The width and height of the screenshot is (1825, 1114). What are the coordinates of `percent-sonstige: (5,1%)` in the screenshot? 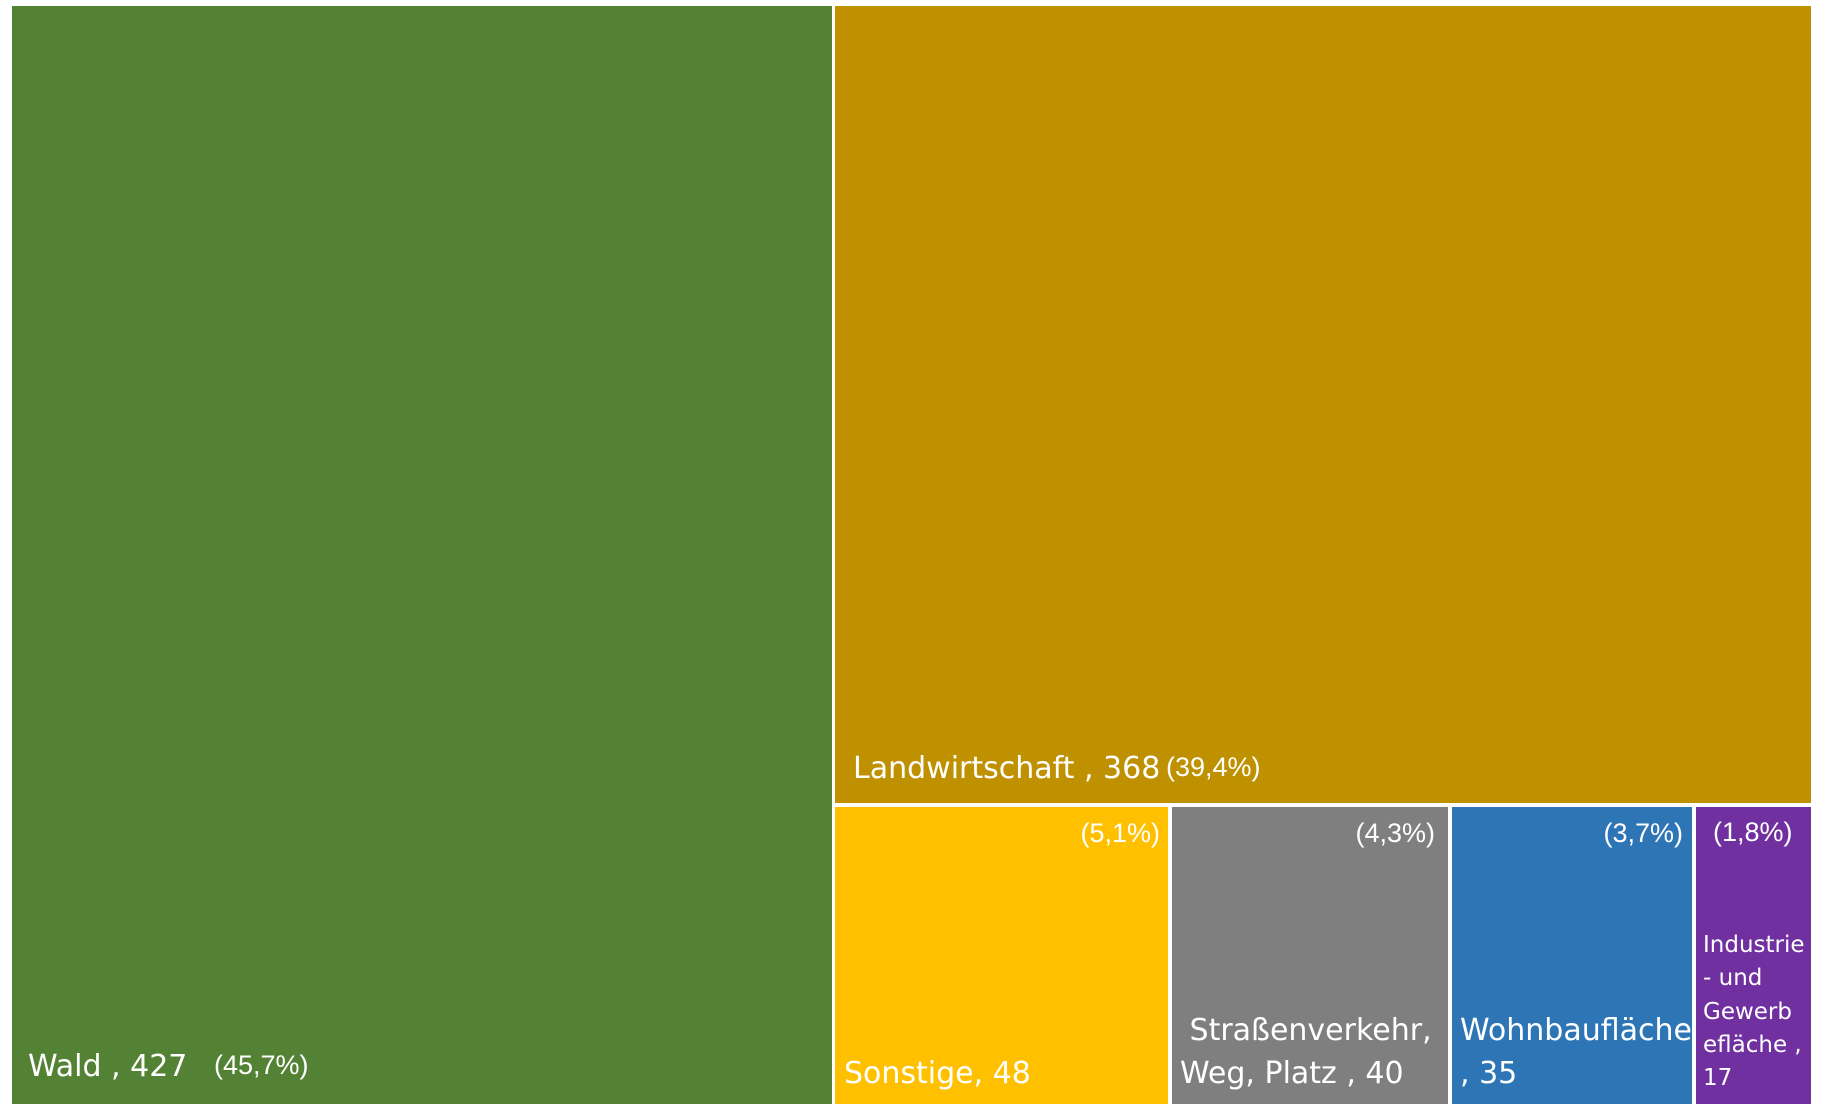 It's located at (1120, 833).